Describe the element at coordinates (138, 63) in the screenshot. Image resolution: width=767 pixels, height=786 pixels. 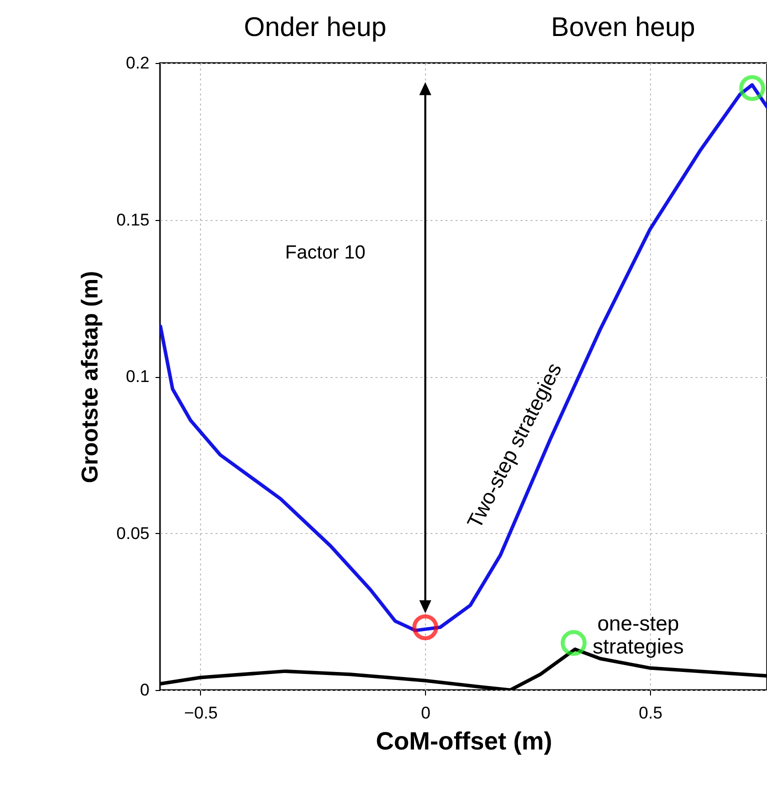
I see `y-tick-label: 0.2` at that location.